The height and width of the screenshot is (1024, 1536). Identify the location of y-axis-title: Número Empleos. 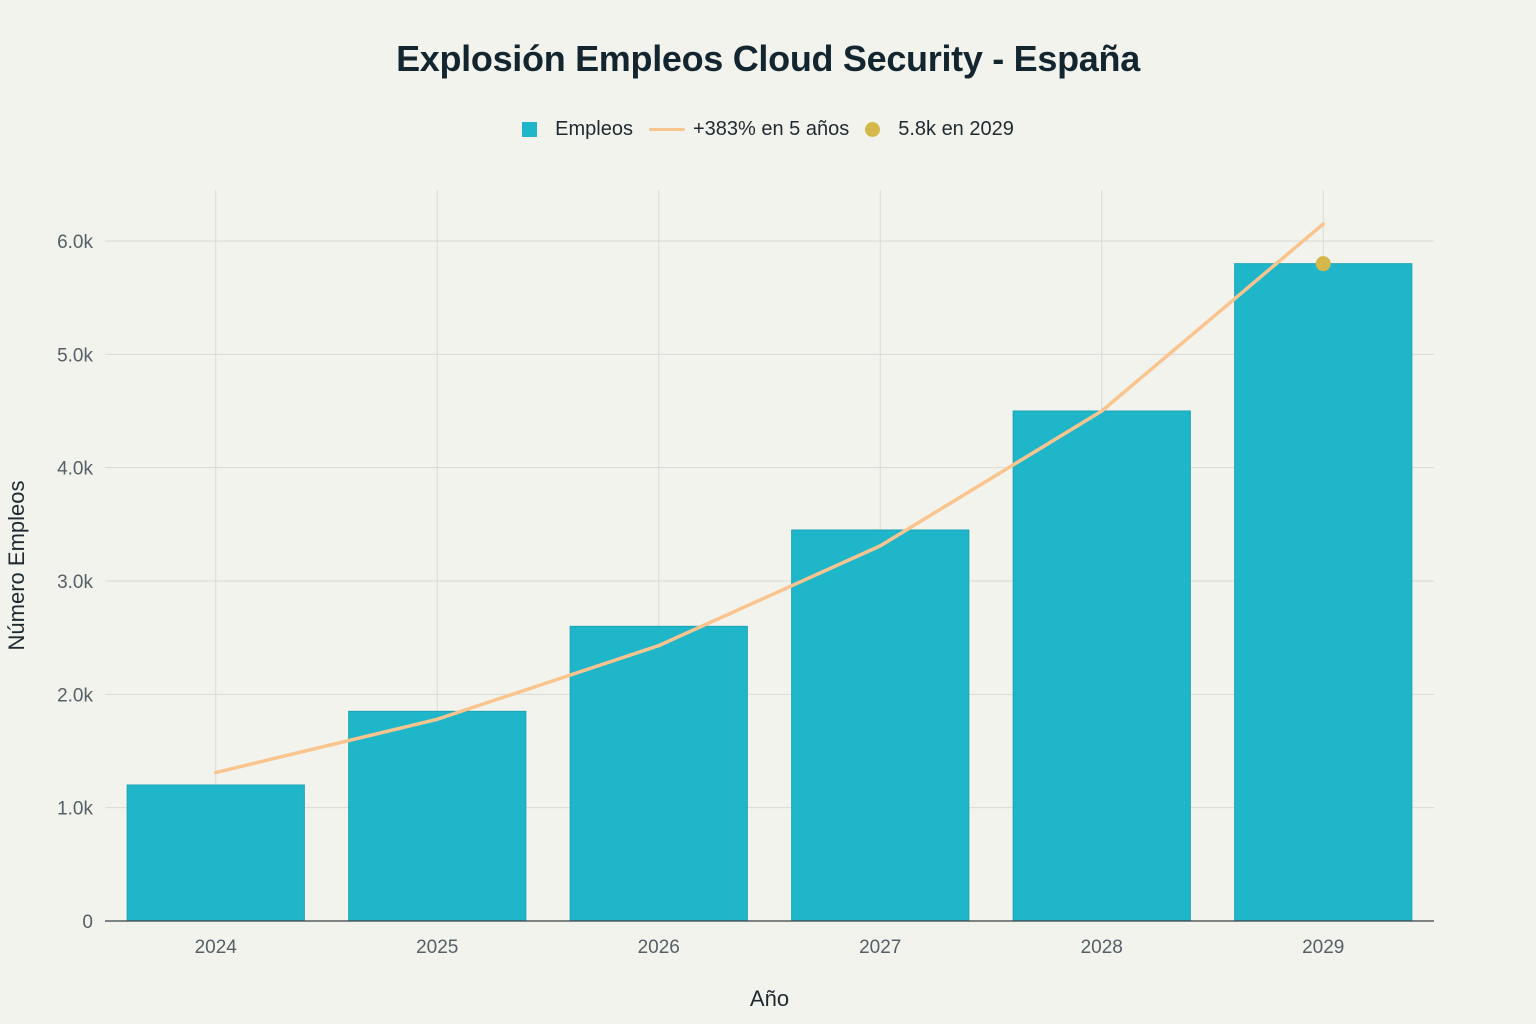
(16, 566).